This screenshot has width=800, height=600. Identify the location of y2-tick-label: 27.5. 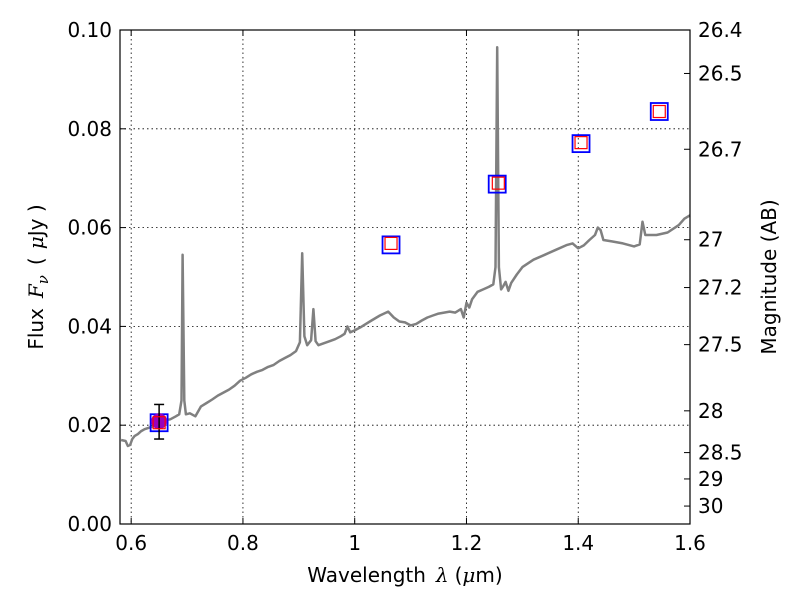
(720, 345).